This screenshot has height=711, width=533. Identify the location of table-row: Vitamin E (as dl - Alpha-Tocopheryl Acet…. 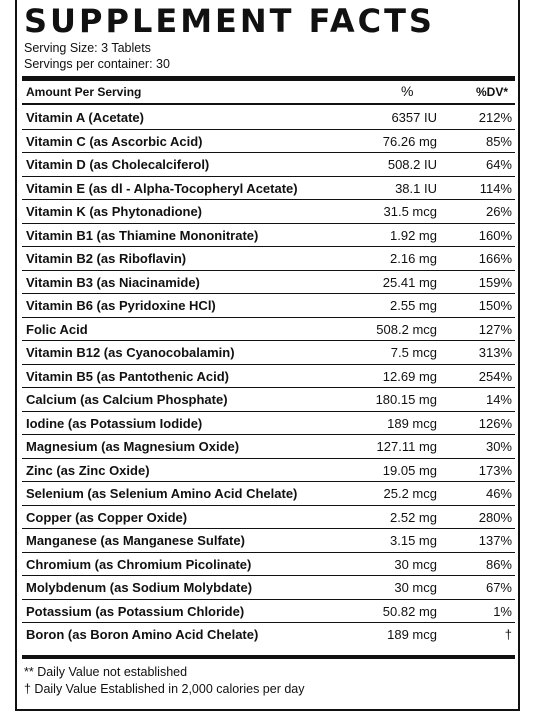
(268, 188).